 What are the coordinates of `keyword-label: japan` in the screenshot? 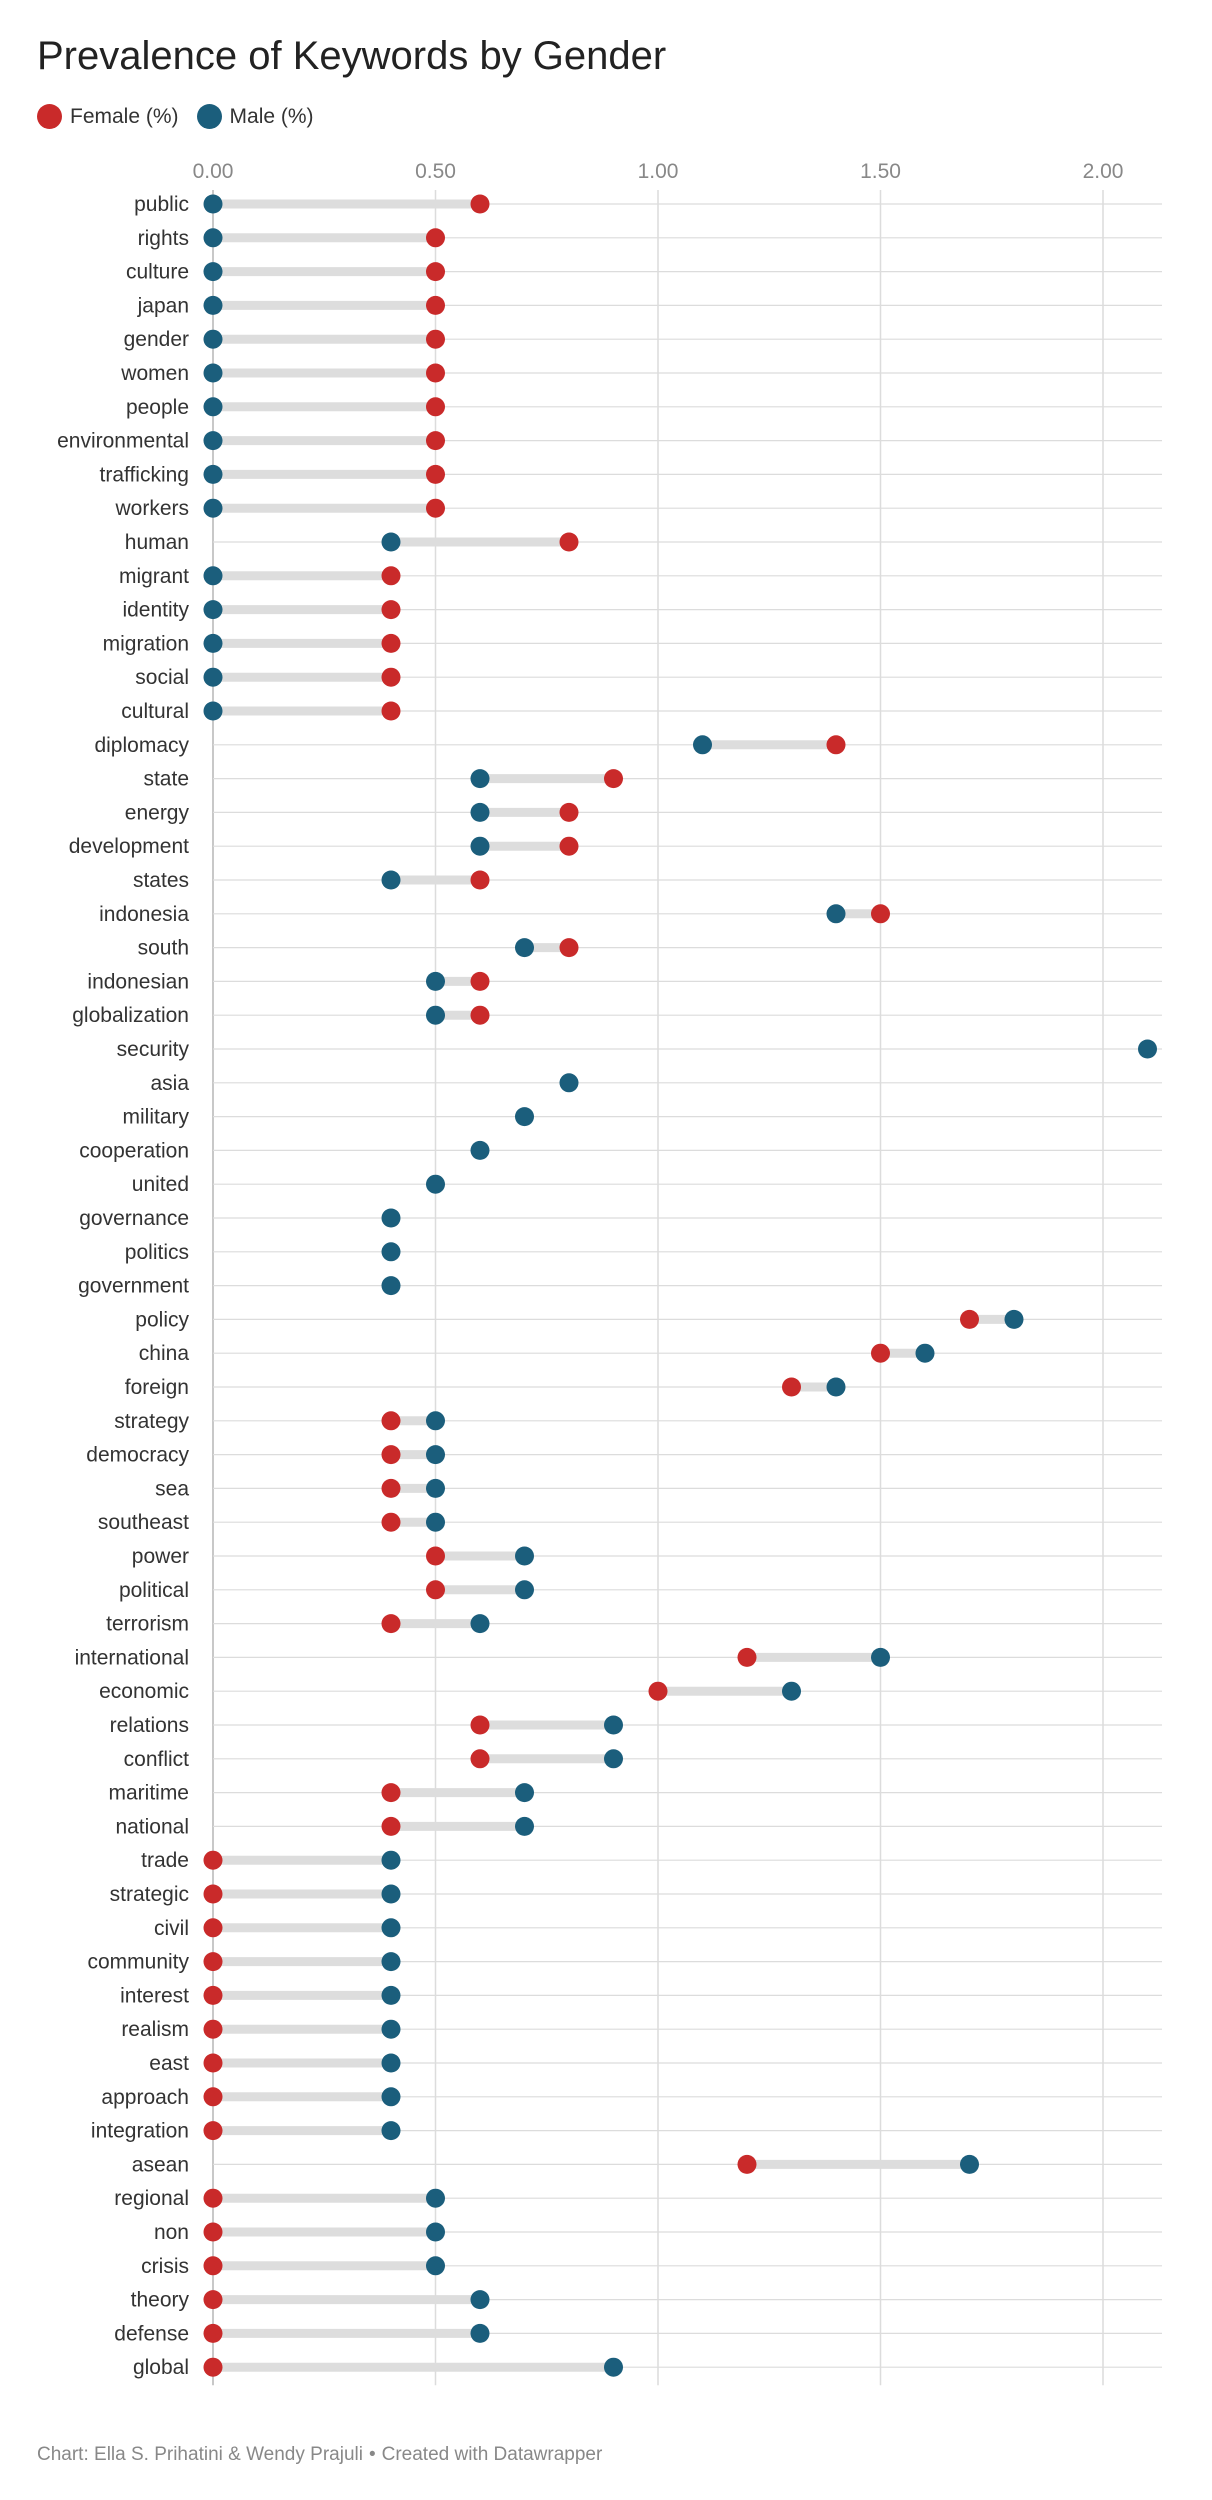 It's located at (163, 305).